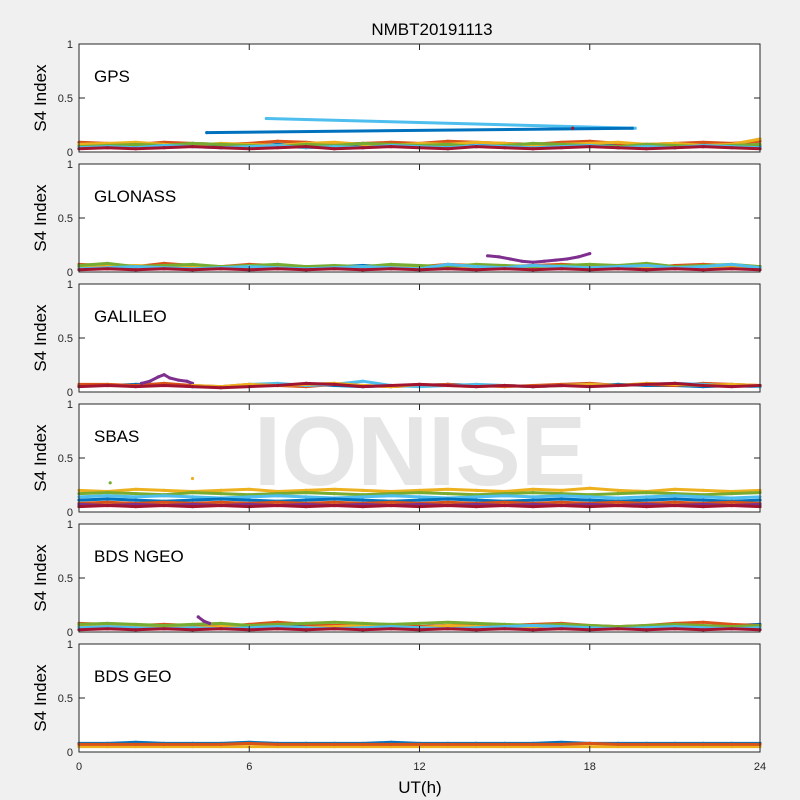  What do you see at coordinates (431, 29) in the screenshot?
I see `figure-title: NMBT20191113` at bounding box center [431, 29].